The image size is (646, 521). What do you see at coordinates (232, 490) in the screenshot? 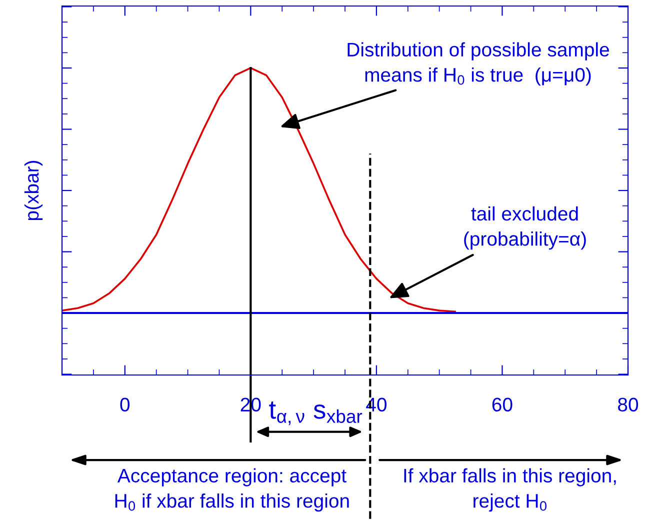
I see `text: Acceptance region: accept H$_{0}$ if xbar falls in this region` at bounding box center [232, 490].